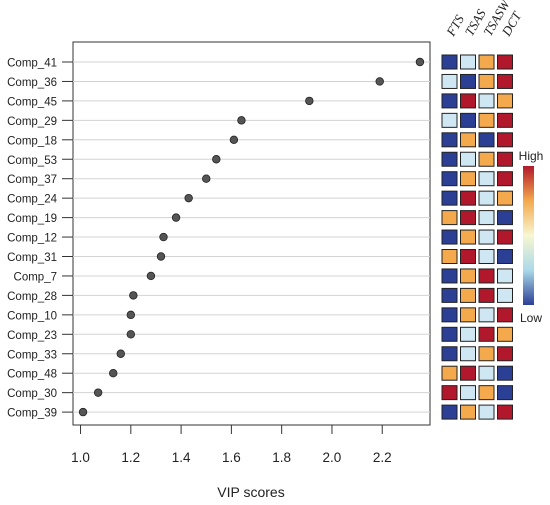 Image resolution: width=550 pixels, height=505 pixels. Describe the element at coordinates (250, 492) in the screenshot. I see `x-axis-label: VIP scores` at that location.